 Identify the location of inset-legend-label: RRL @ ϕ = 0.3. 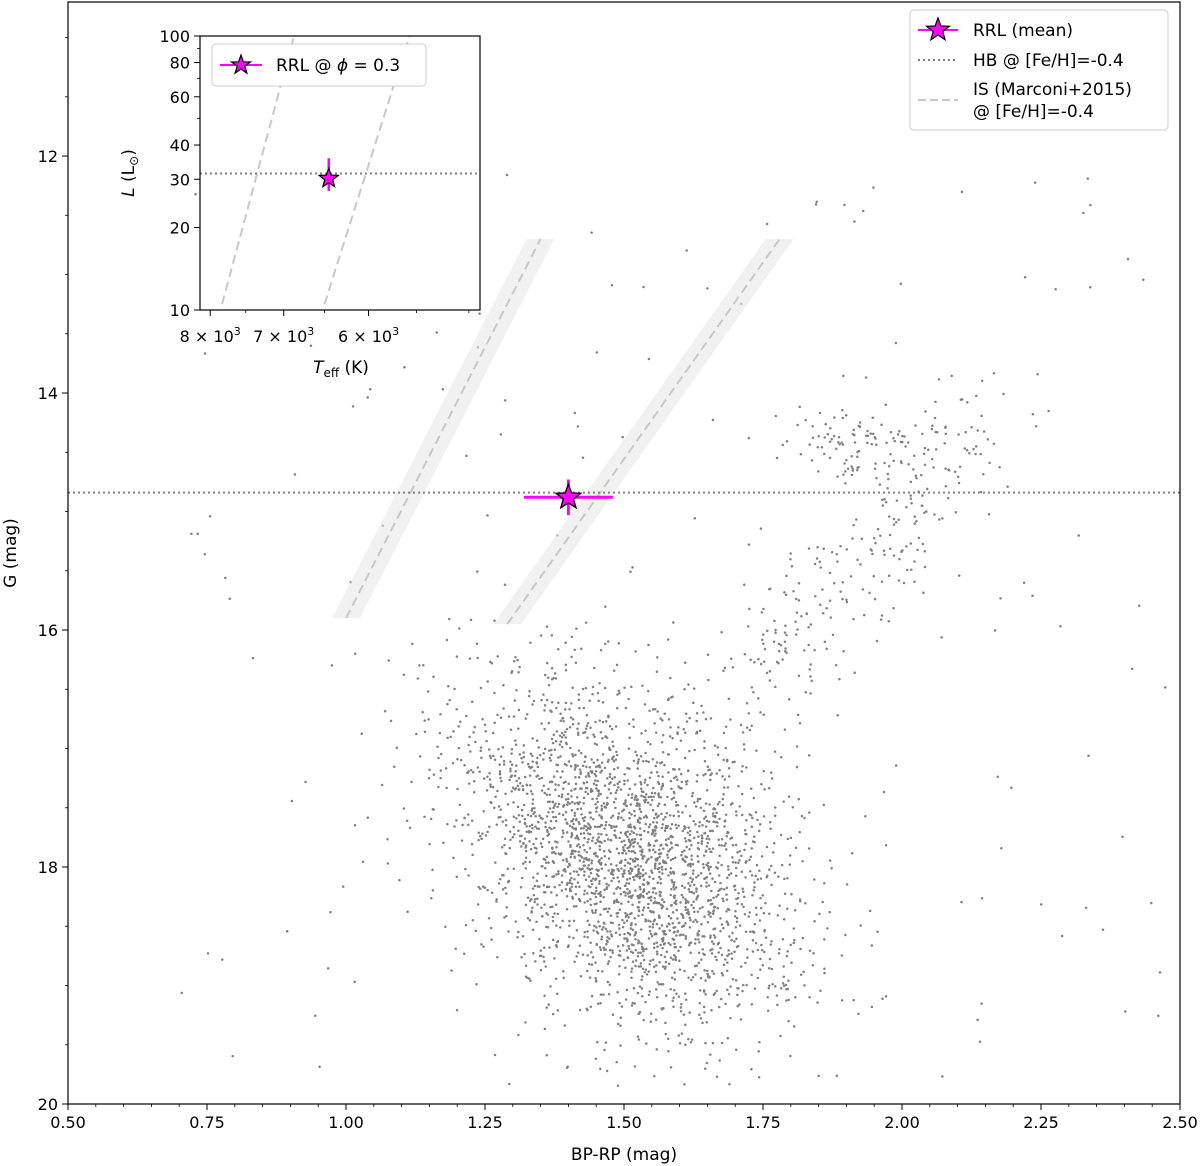
(338, 66).